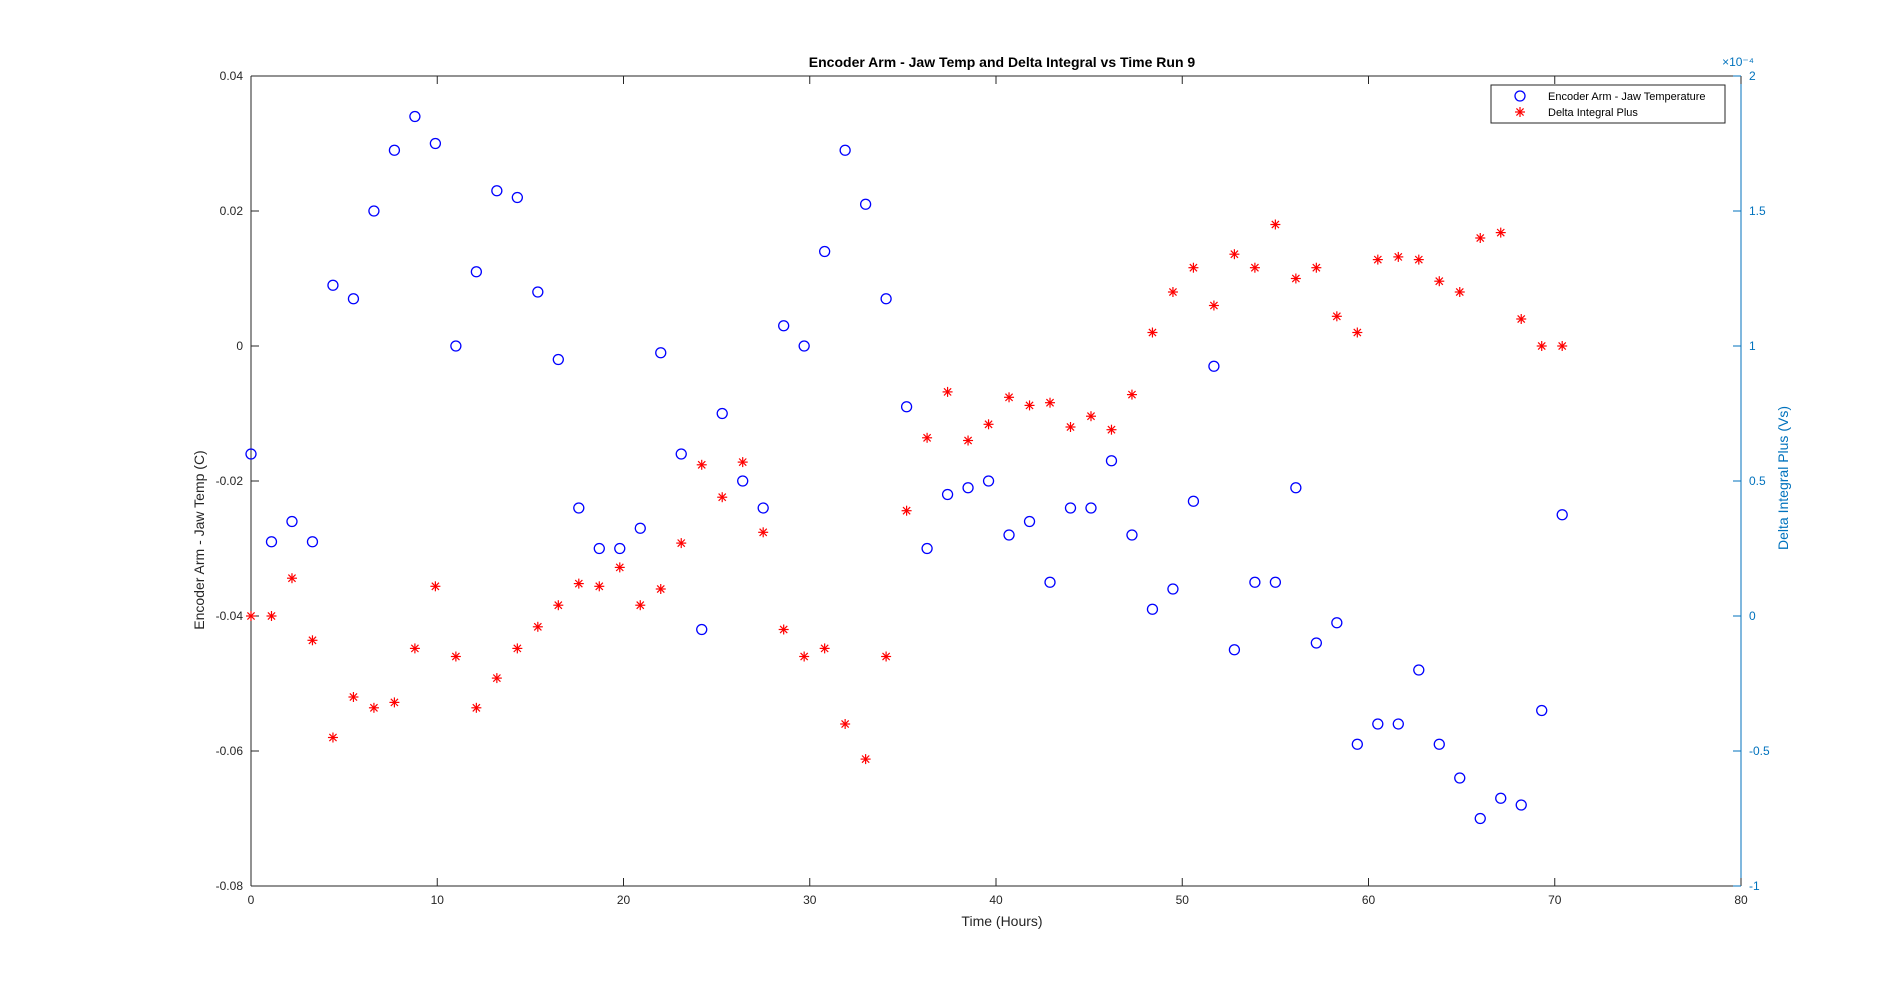 The image size is (1904, 992). I want to click on y-right-tick-label: 1.5, so click(1757, 211).